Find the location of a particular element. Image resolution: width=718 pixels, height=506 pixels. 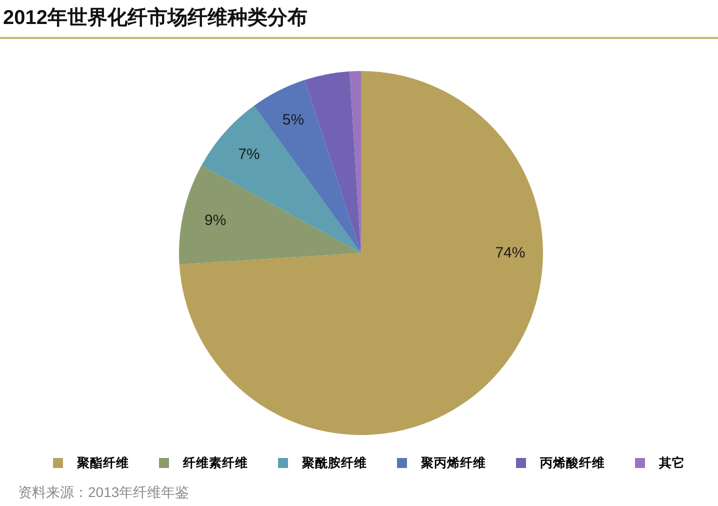

legend-label: 丙烯酸纤维 is located at coordinates (572, 462).